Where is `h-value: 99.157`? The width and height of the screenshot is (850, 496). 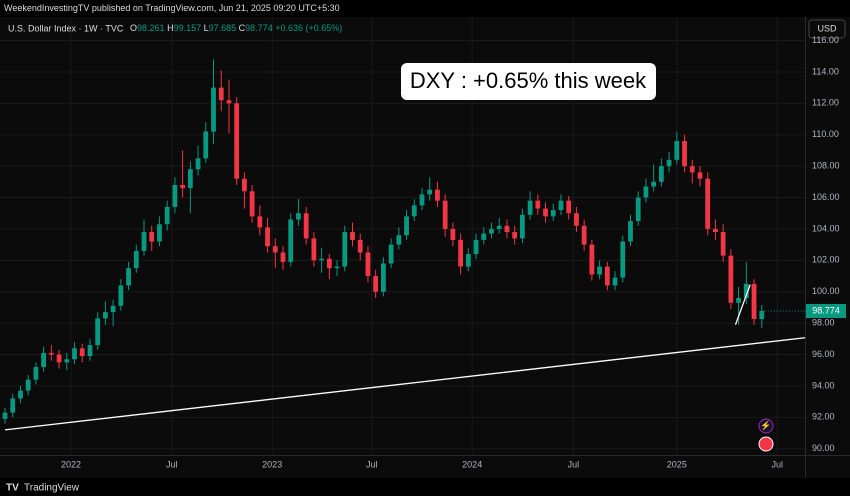
h-value: 99.157 is located at coordinates (188, 28).